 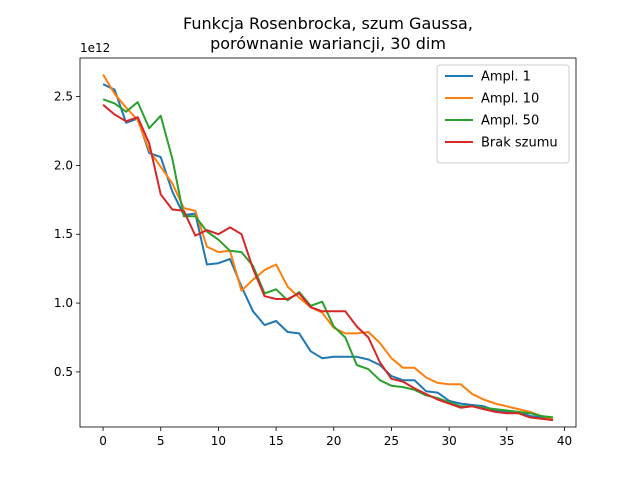 What do you see at coordinates (275, 441) in the screenshot?
I see `x-tick-label: 15` at bounding box center [275, 441].